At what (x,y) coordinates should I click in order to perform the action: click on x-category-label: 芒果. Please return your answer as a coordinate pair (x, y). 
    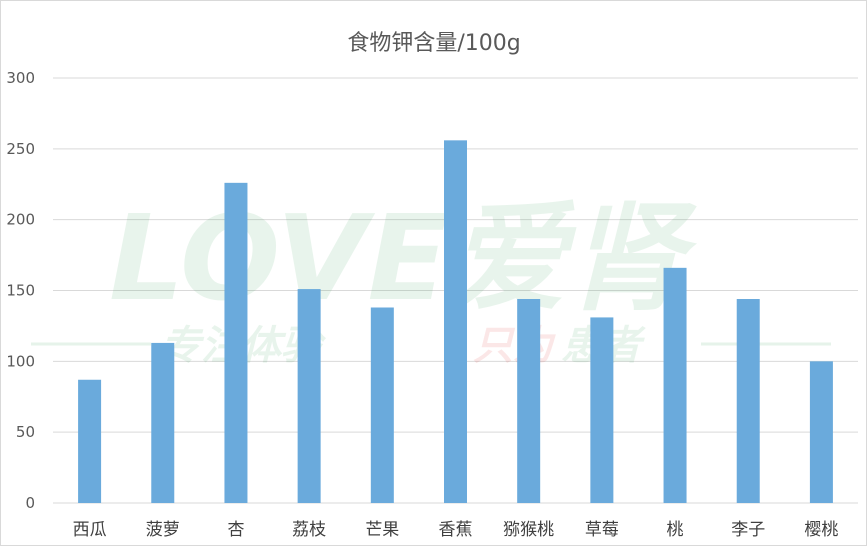
    Looking at the image, I should click on (382, 530).